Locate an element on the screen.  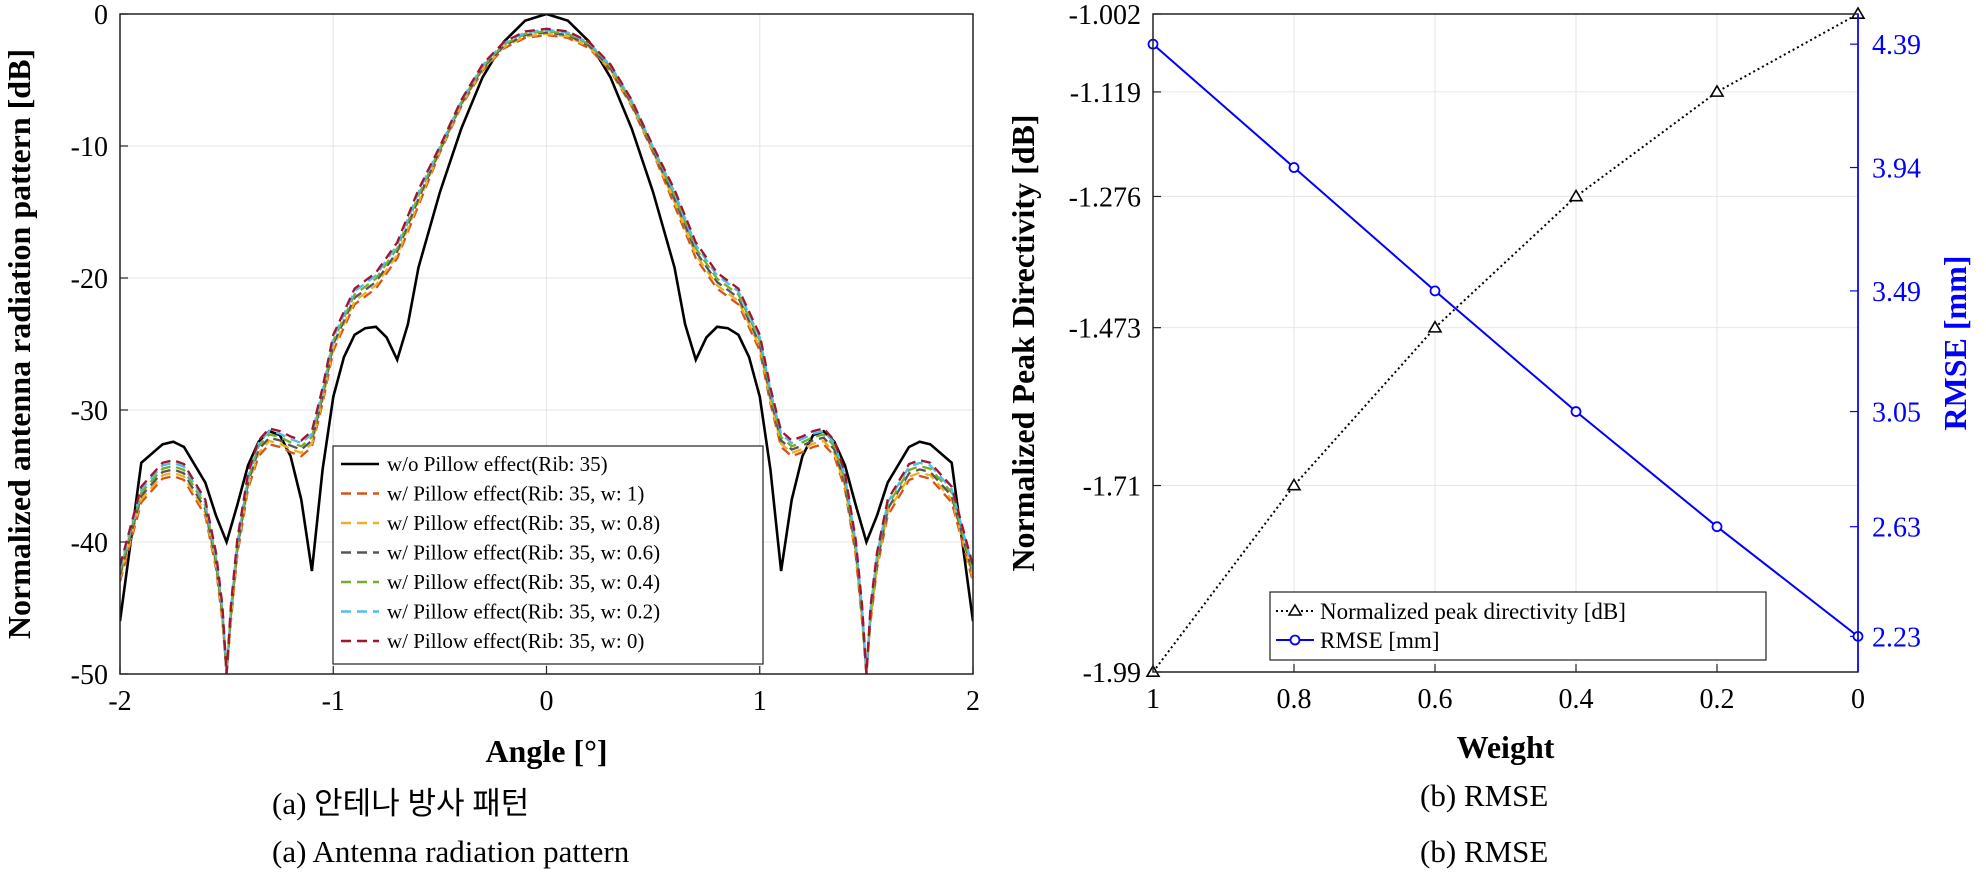
x-tick-label: 0.4 is located at coordinates (1576, 699).